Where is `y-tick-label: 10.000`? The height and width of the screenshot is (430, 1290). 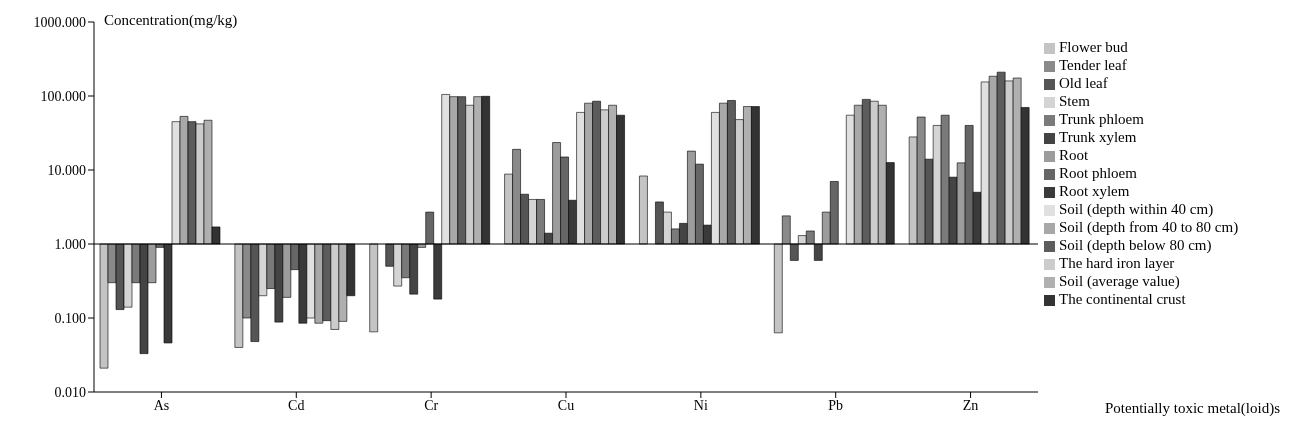
y-tick-label: 10.000 is located at coordinates (66, 170).